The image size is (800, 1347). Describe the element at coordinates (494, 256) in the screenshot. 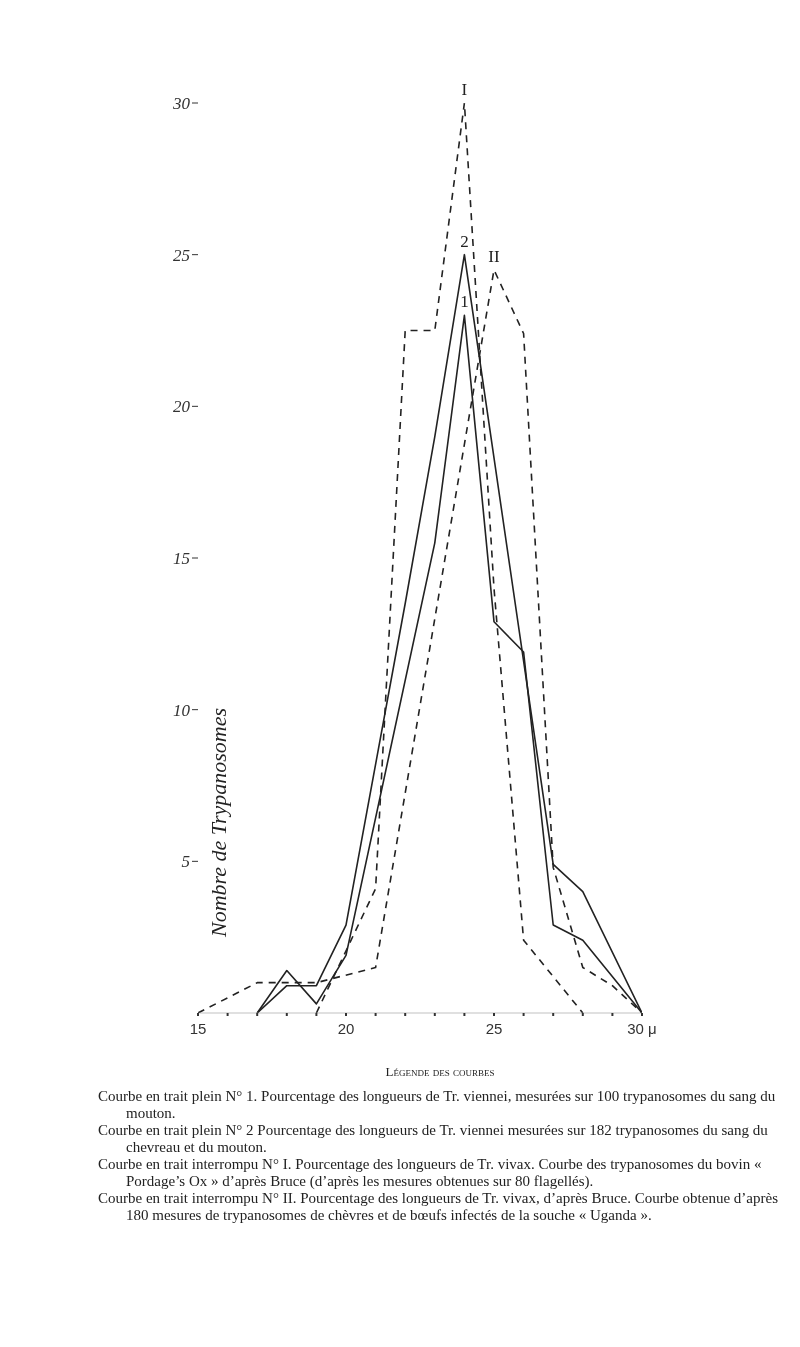

I see `series-label: II` at that location.